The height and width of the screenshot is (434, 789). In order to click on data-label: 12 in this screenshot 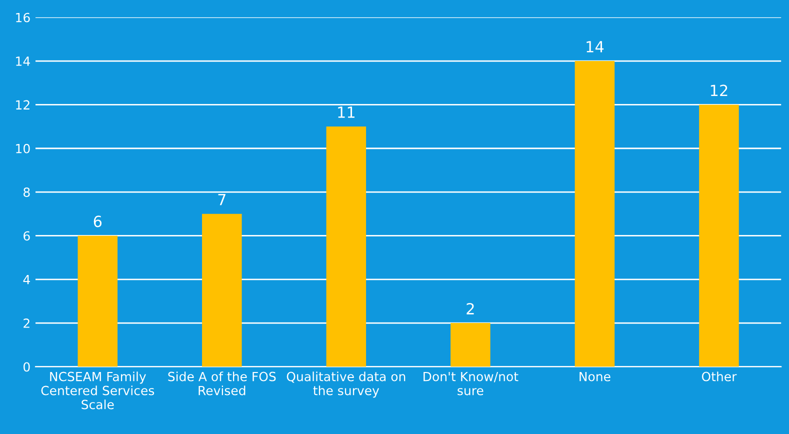, I will do `click(719, 90)`.